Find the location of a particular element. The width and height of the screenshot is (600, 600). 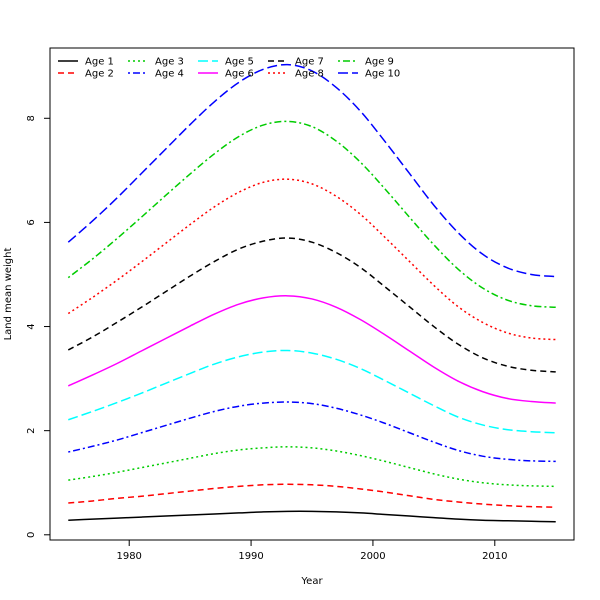

y-tick-label: 0 is located at coordinates (31, 535).